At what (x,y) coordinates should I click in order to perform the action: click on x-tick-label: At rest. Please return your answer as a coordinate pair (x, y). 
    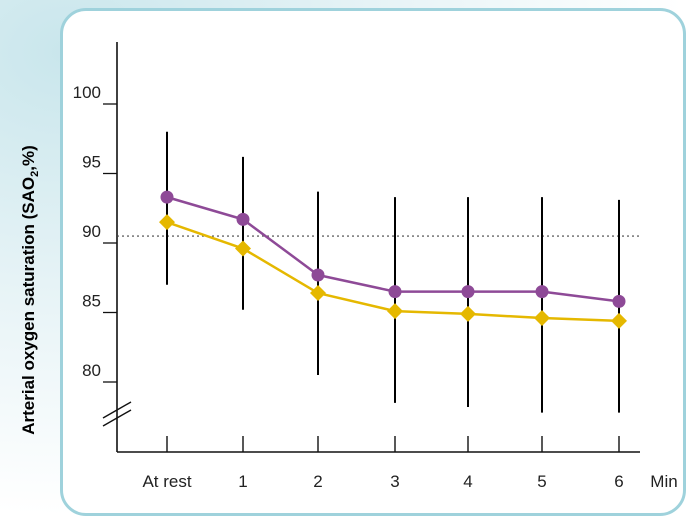
    Looking at the image, I should click on (166, 481).